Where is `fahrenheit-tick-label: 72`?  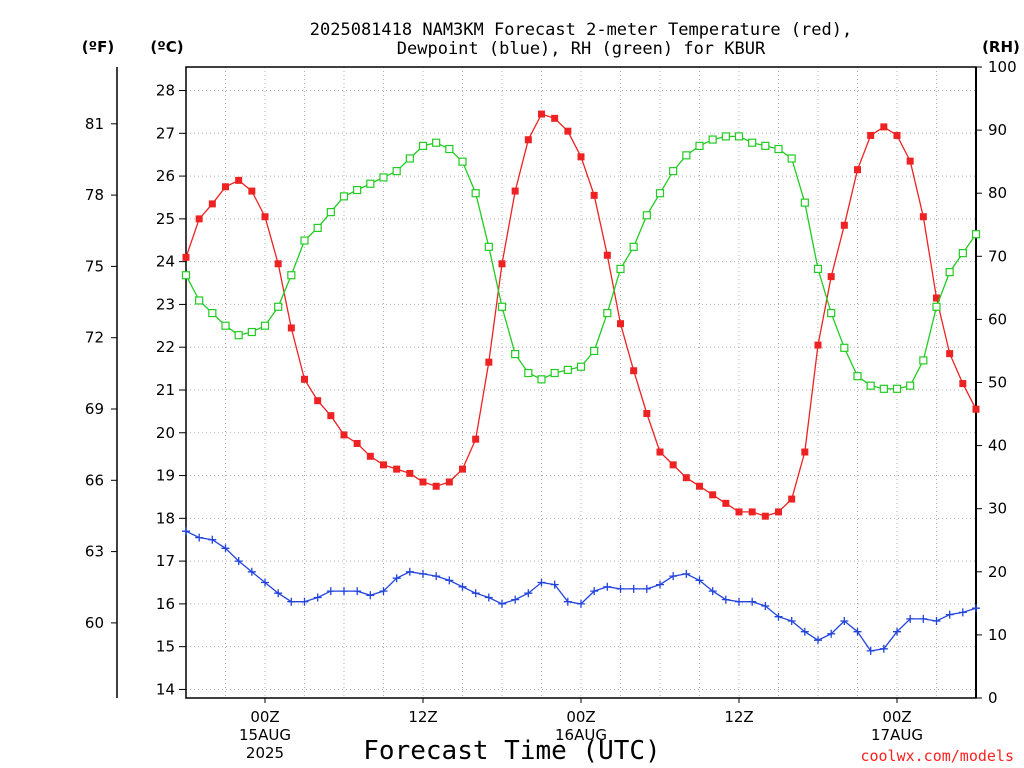
fahrenheit-tick-label: 72 is located at coordinates (94, 338).